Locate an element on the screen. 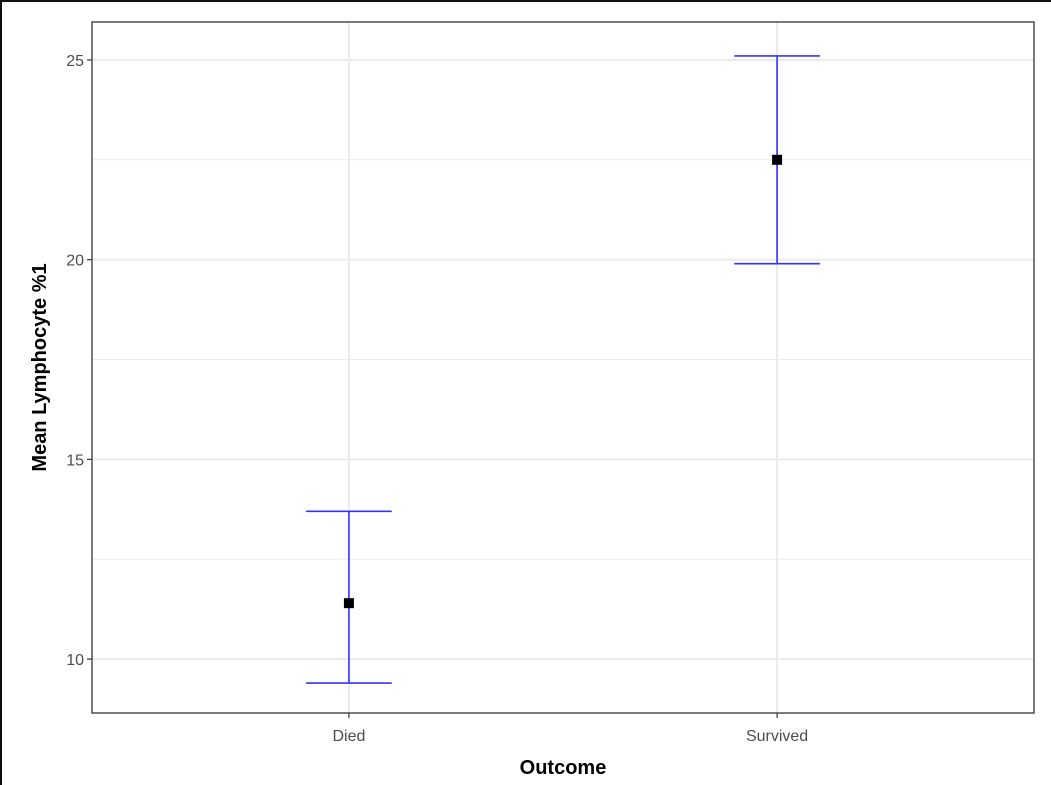 The height and width of the screenshot is (785, 1051). y-tick-label: 15 is located at coordinates (75, 460).